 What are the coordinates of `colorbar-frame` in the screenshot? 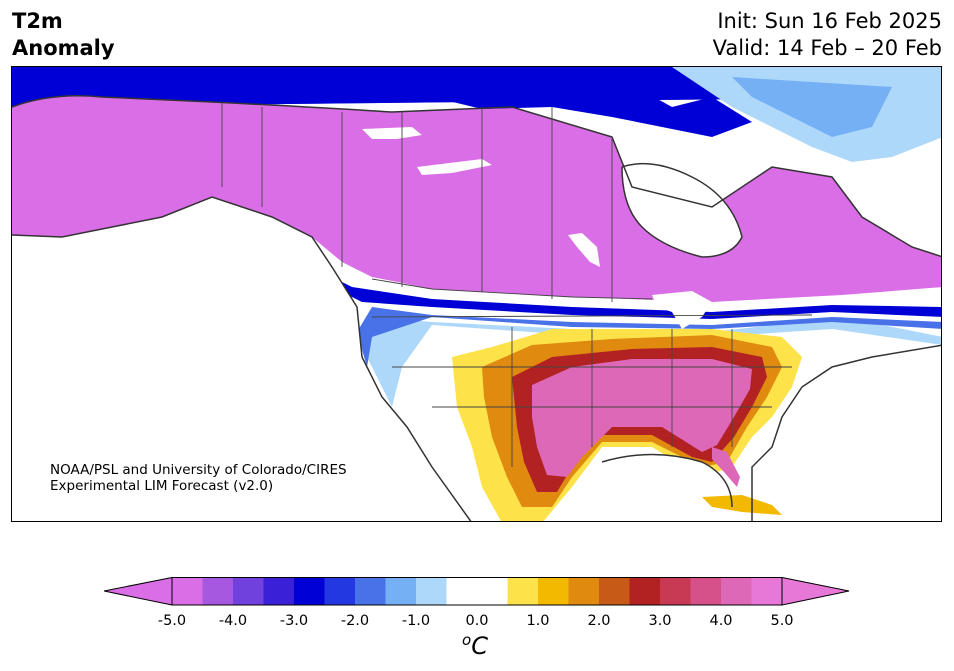 It's located at (477, 591).